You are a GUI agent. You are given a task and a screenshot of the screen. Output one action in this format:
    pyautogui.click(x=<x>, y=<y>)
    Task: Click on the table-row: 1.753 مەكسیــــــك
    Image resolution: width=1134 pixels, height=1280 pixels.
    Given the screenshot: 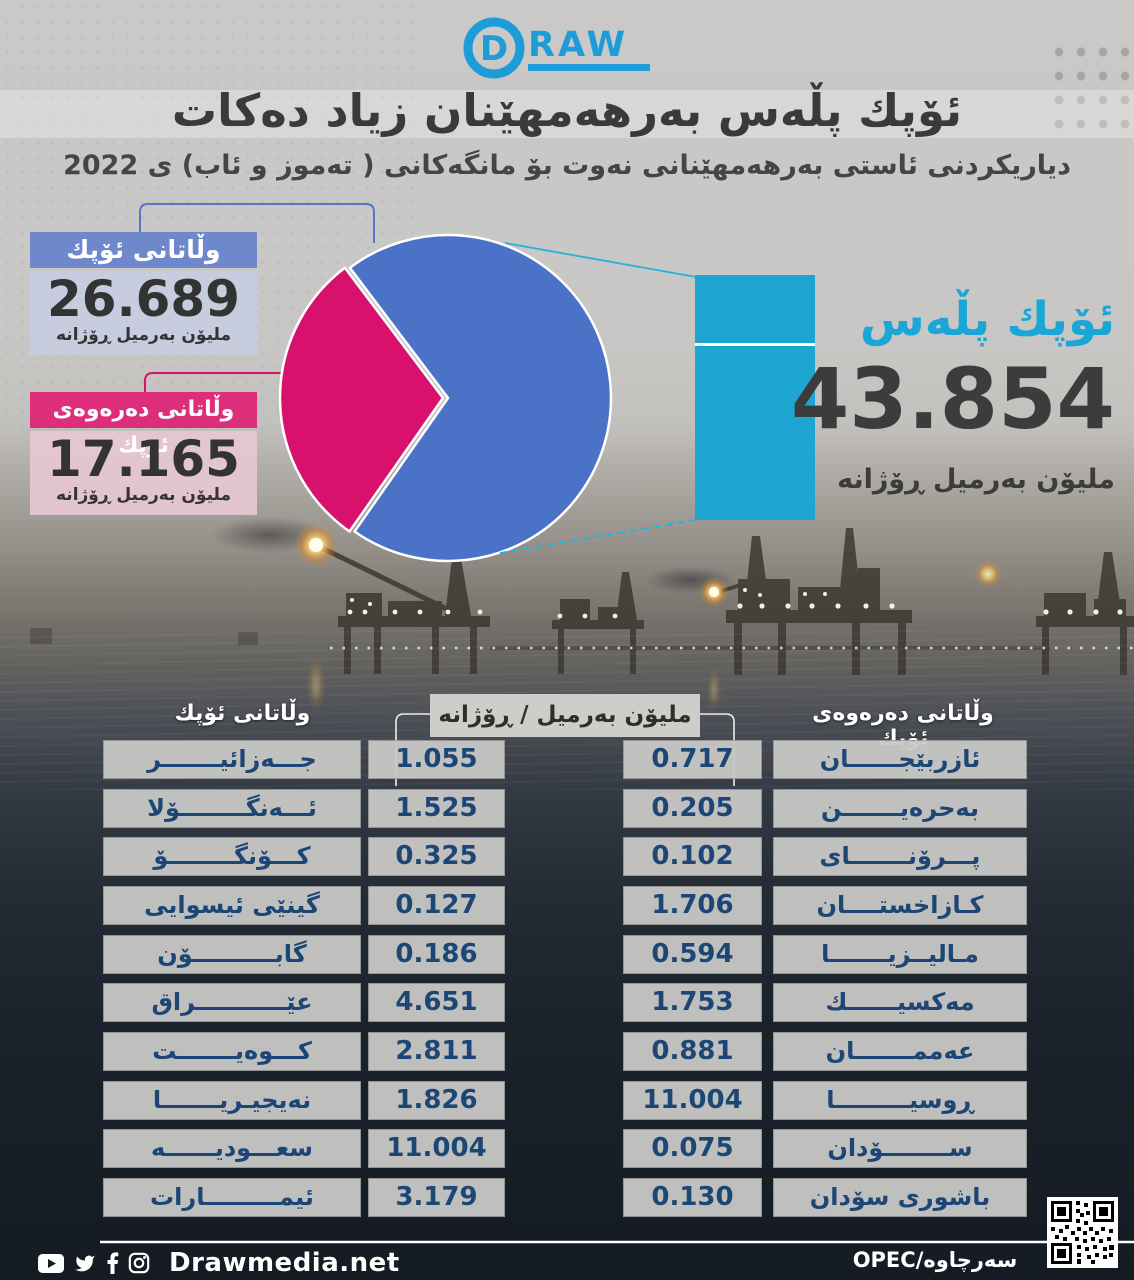 What is the action you would take?
    pyautogui.click(x=825, y=1003)
    